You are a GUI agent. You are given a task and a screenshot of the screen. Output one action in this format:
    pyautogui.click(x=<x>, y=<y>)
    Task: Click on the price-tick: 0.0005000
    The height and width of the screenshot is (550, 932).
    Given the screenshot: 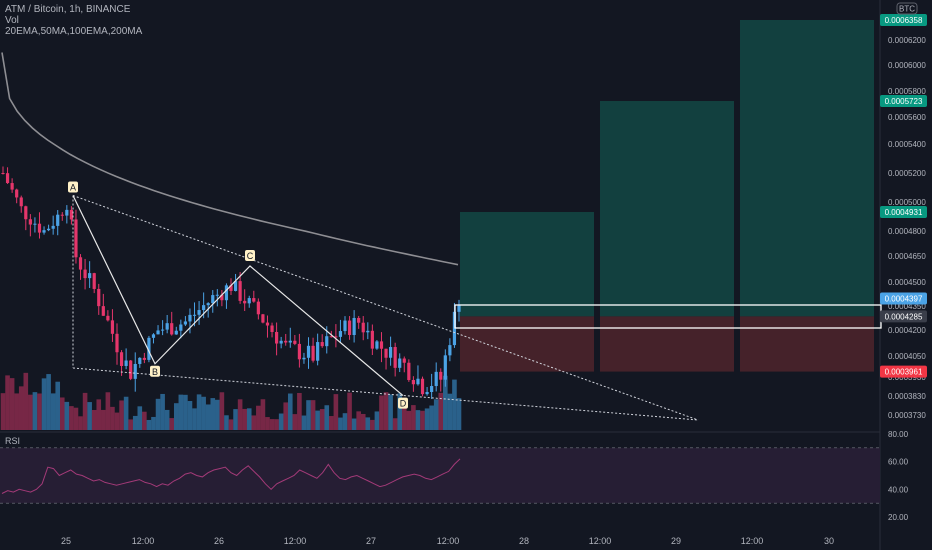 What is the action you would take?
    pyautogui.click(x=907, y=202)
    